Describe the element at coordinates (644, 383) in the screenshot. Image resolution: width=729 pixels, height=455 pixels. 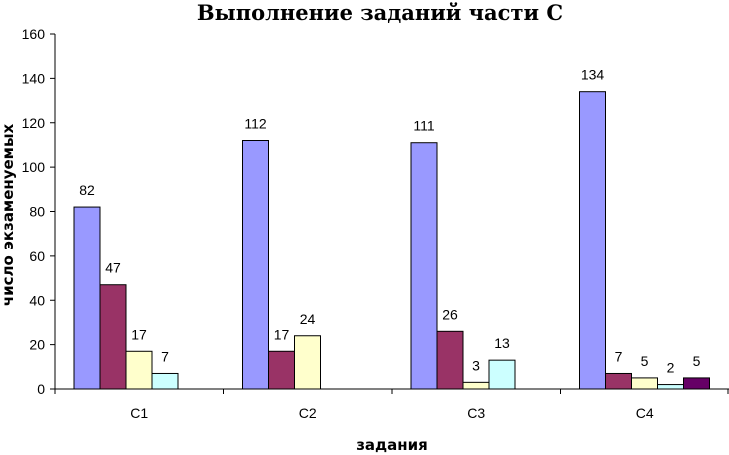
I see `bar-C4-s3` at that location.